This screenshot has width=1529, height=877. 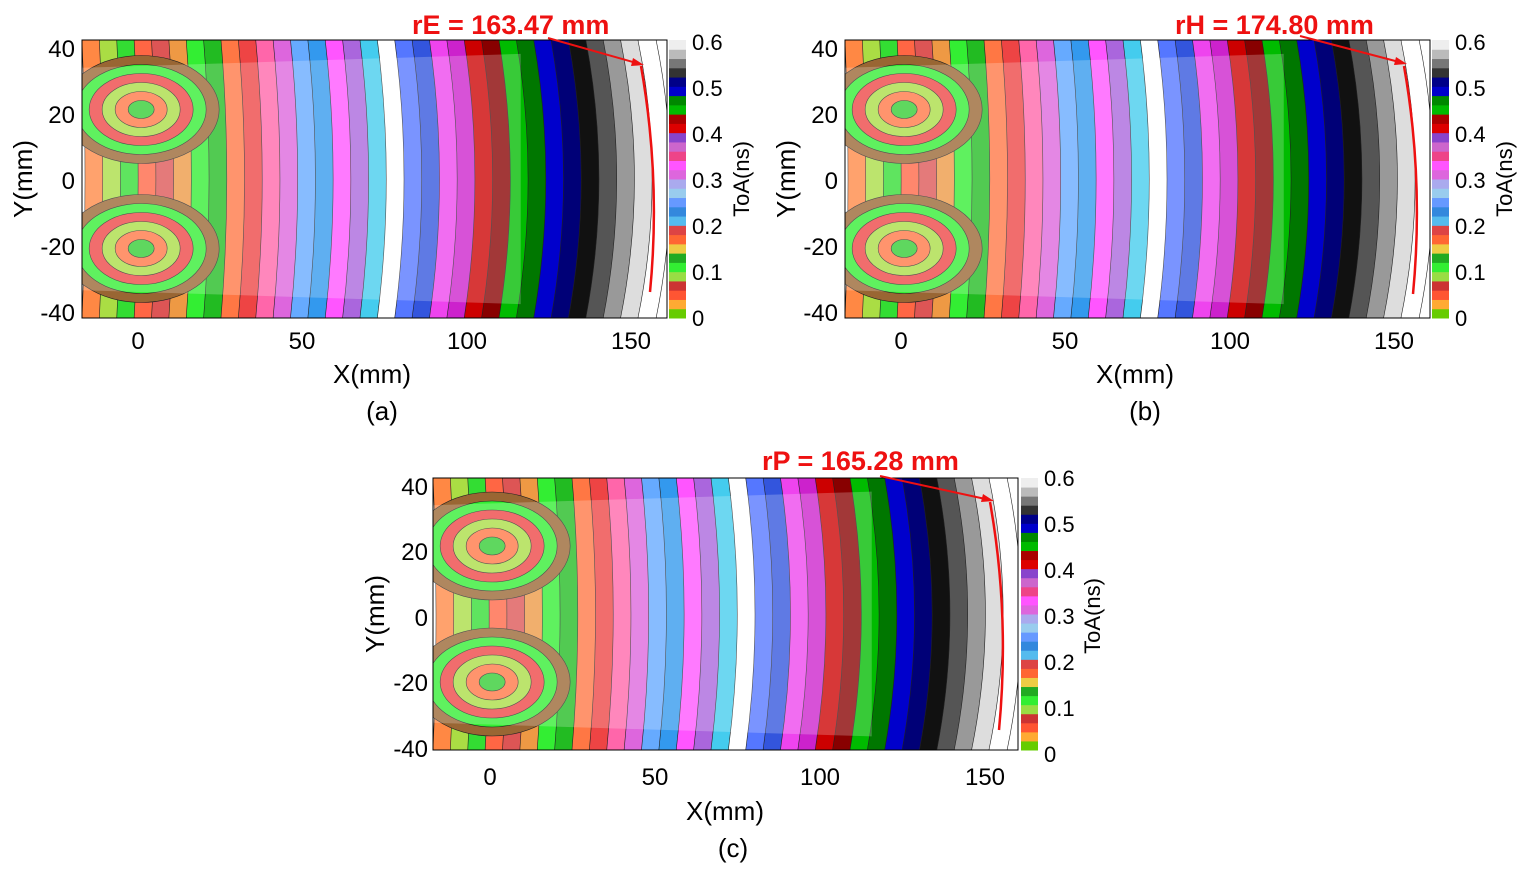 What do you see at coordinates (421, 618) in the screenshot?
I see `y-tick-c-2: 0` at bounding box center [421, 618].